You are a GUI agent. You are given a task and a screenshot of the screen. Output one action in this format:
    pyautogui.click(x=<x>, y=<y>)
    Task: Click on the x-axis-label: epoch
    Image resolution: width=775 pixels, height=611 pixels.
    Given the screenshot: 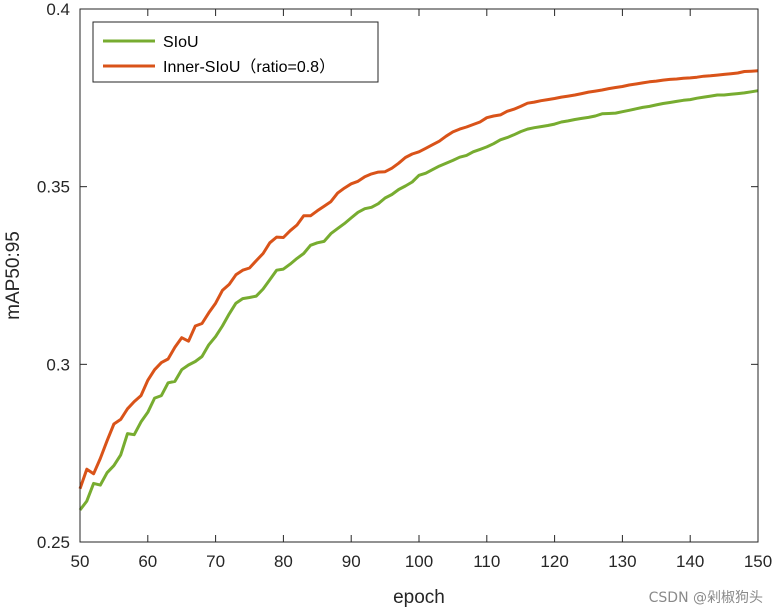 What is the action you would take?
    pyautogui.click(x=419, y=597)
    